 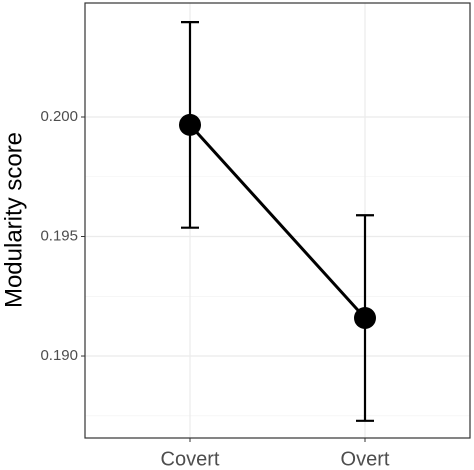 I want to click on x-tick-label: Covert, so click(x=190, y=459).